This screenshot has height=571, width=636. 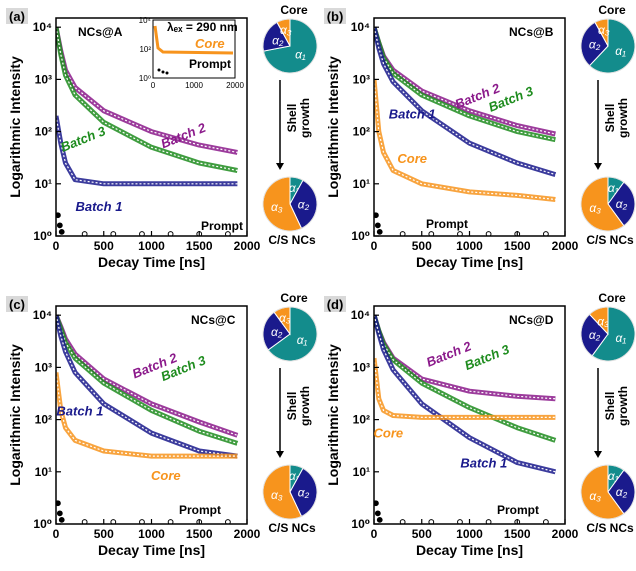 I want to click on panel-letter: (b), so click(x=335, y=16).